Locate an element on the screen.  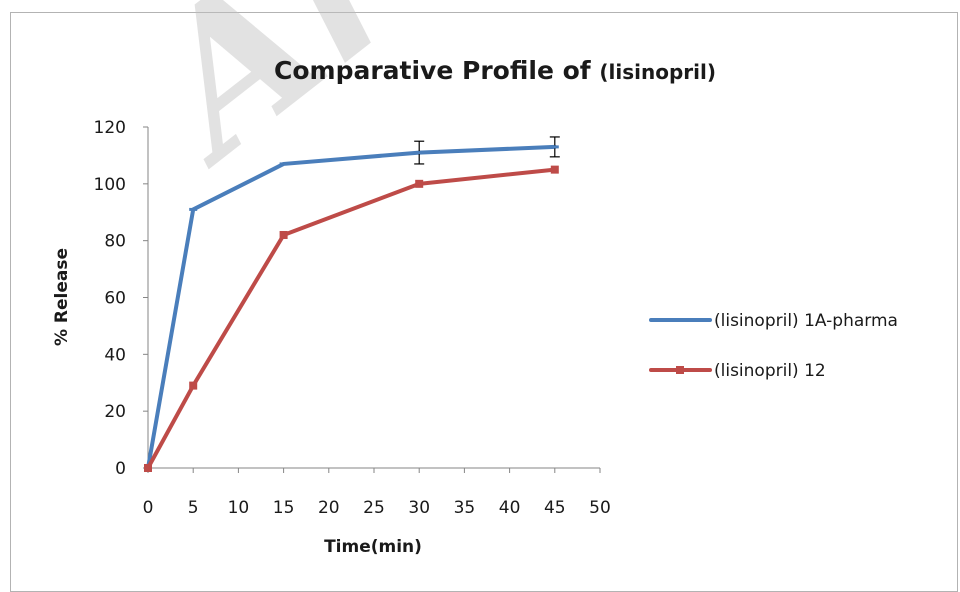
x-axis-title: Time(min) is located at coordinates (373, 547).